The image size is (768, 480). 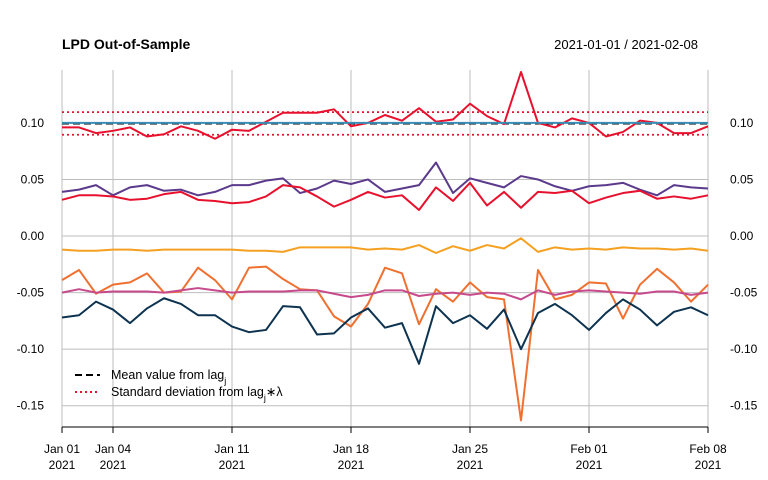 What do you see at coordinates (742, 236) in the screenshot?
I see `y-tick-label-right: 0.00` at bounding box center [742, 236].